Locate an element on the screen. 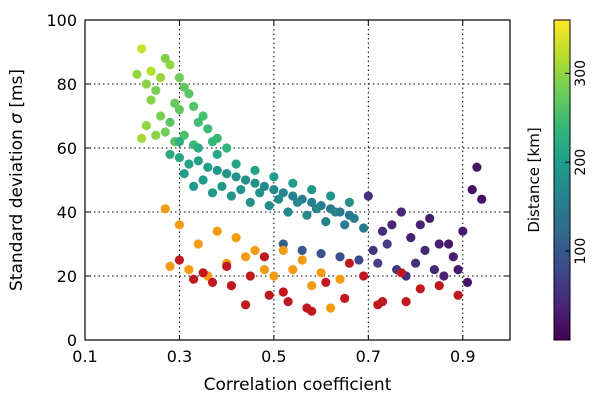 Image resolution: width=598 pixels, height=402 pixels. y-axis-title: Standard deviation σ [ms] is located at coordinates (17, 180).